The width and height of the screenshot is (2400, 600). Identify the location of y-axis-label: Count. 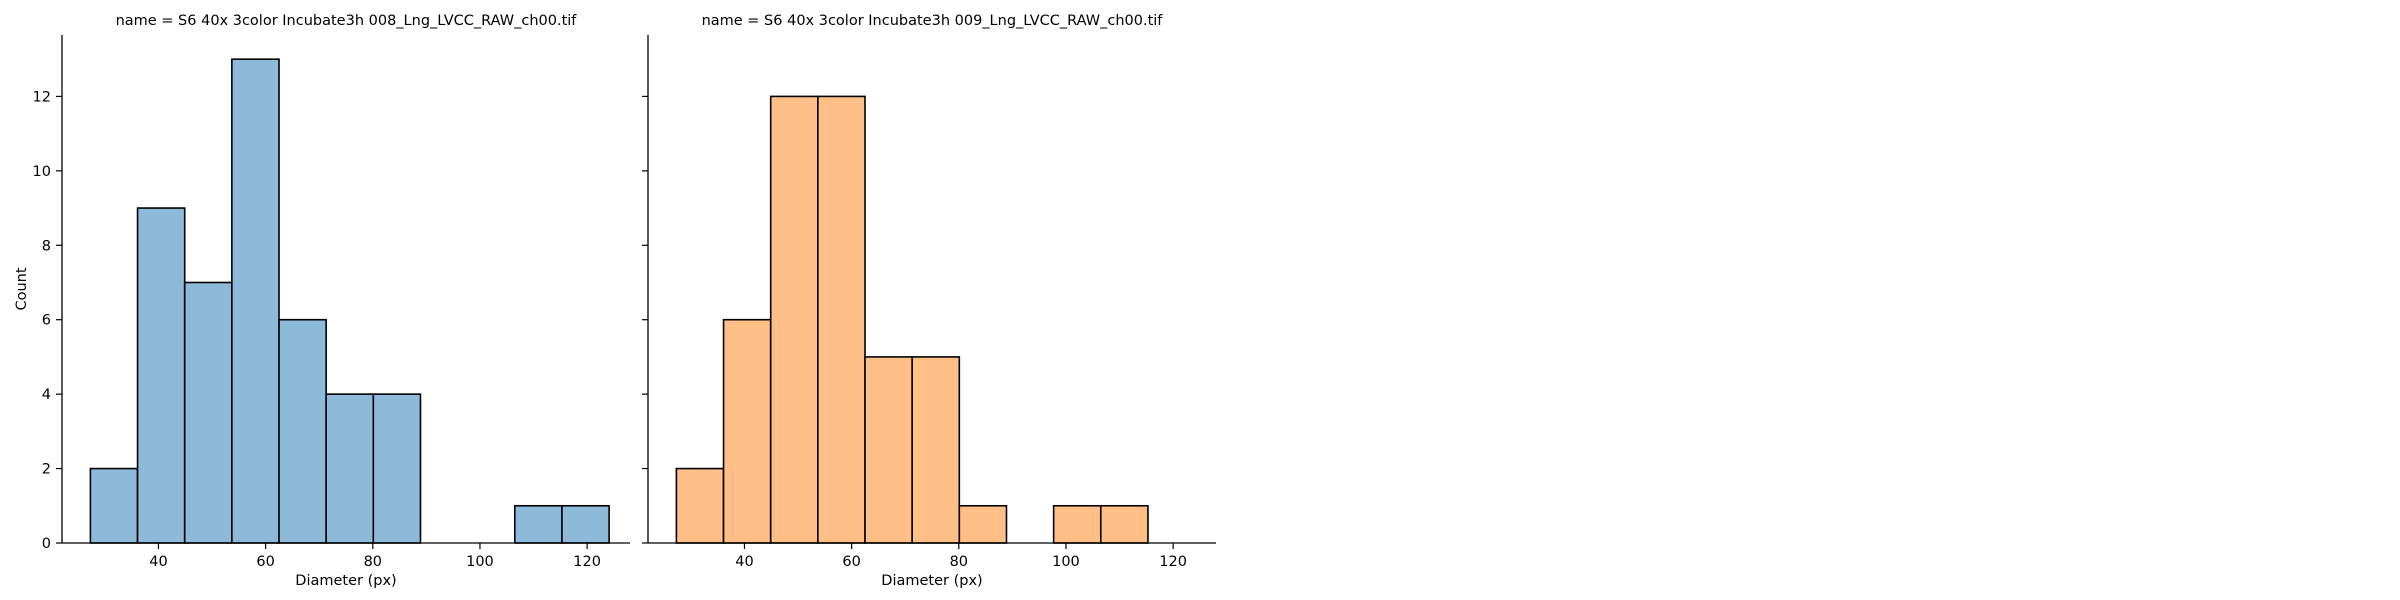
(22, 288).